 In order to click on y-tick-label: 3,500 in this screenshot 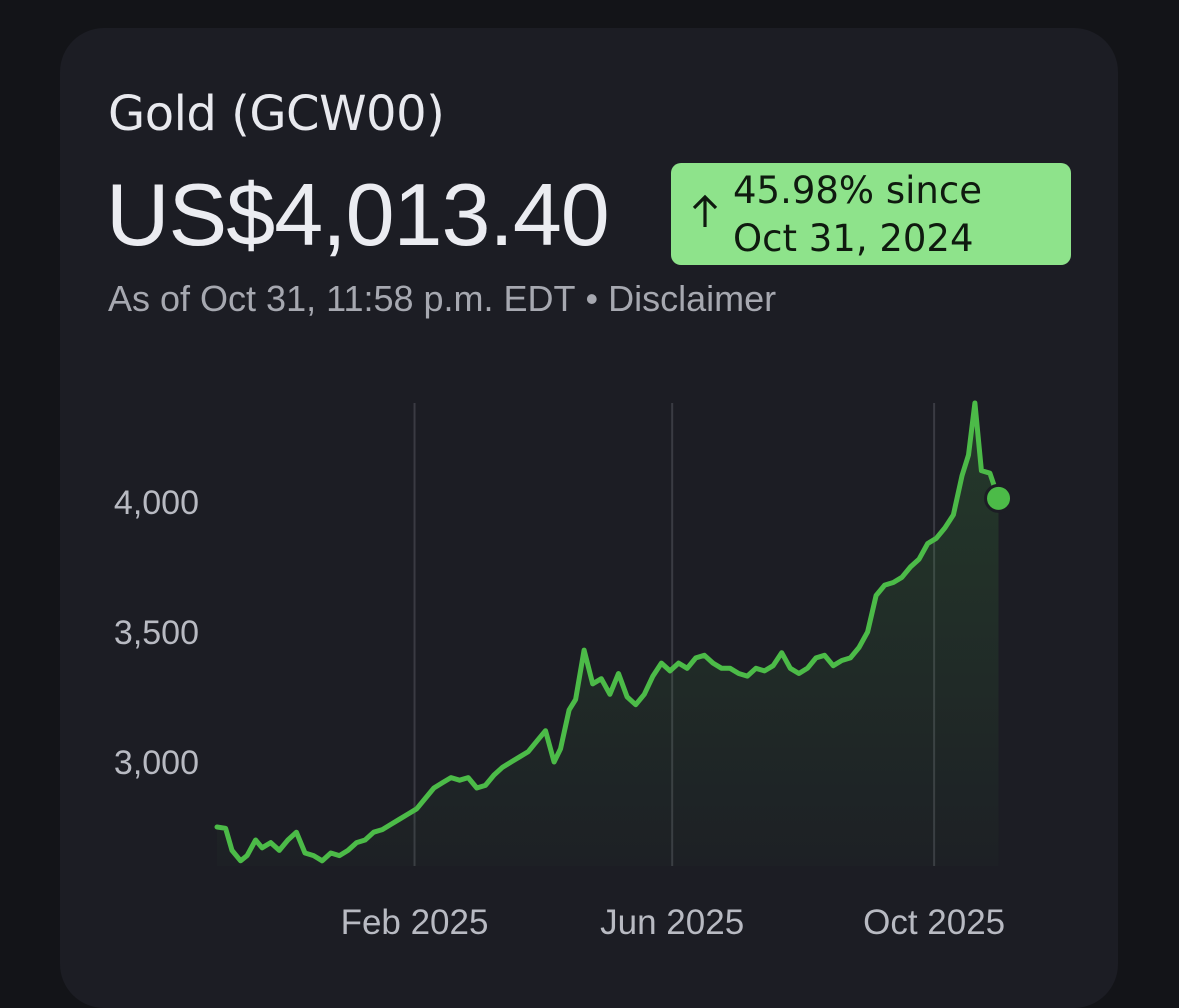, I will do `click(156, 633)`.